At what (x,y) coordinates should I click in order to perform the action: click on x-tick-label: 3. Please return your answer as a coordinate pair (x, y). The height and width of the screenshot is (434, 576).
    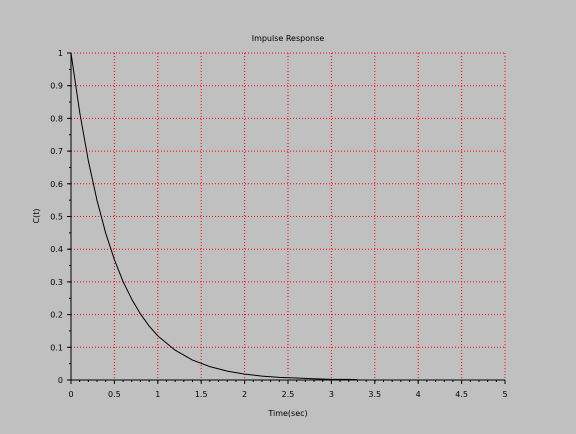
    Looking at the image, I should click on (331, 394).